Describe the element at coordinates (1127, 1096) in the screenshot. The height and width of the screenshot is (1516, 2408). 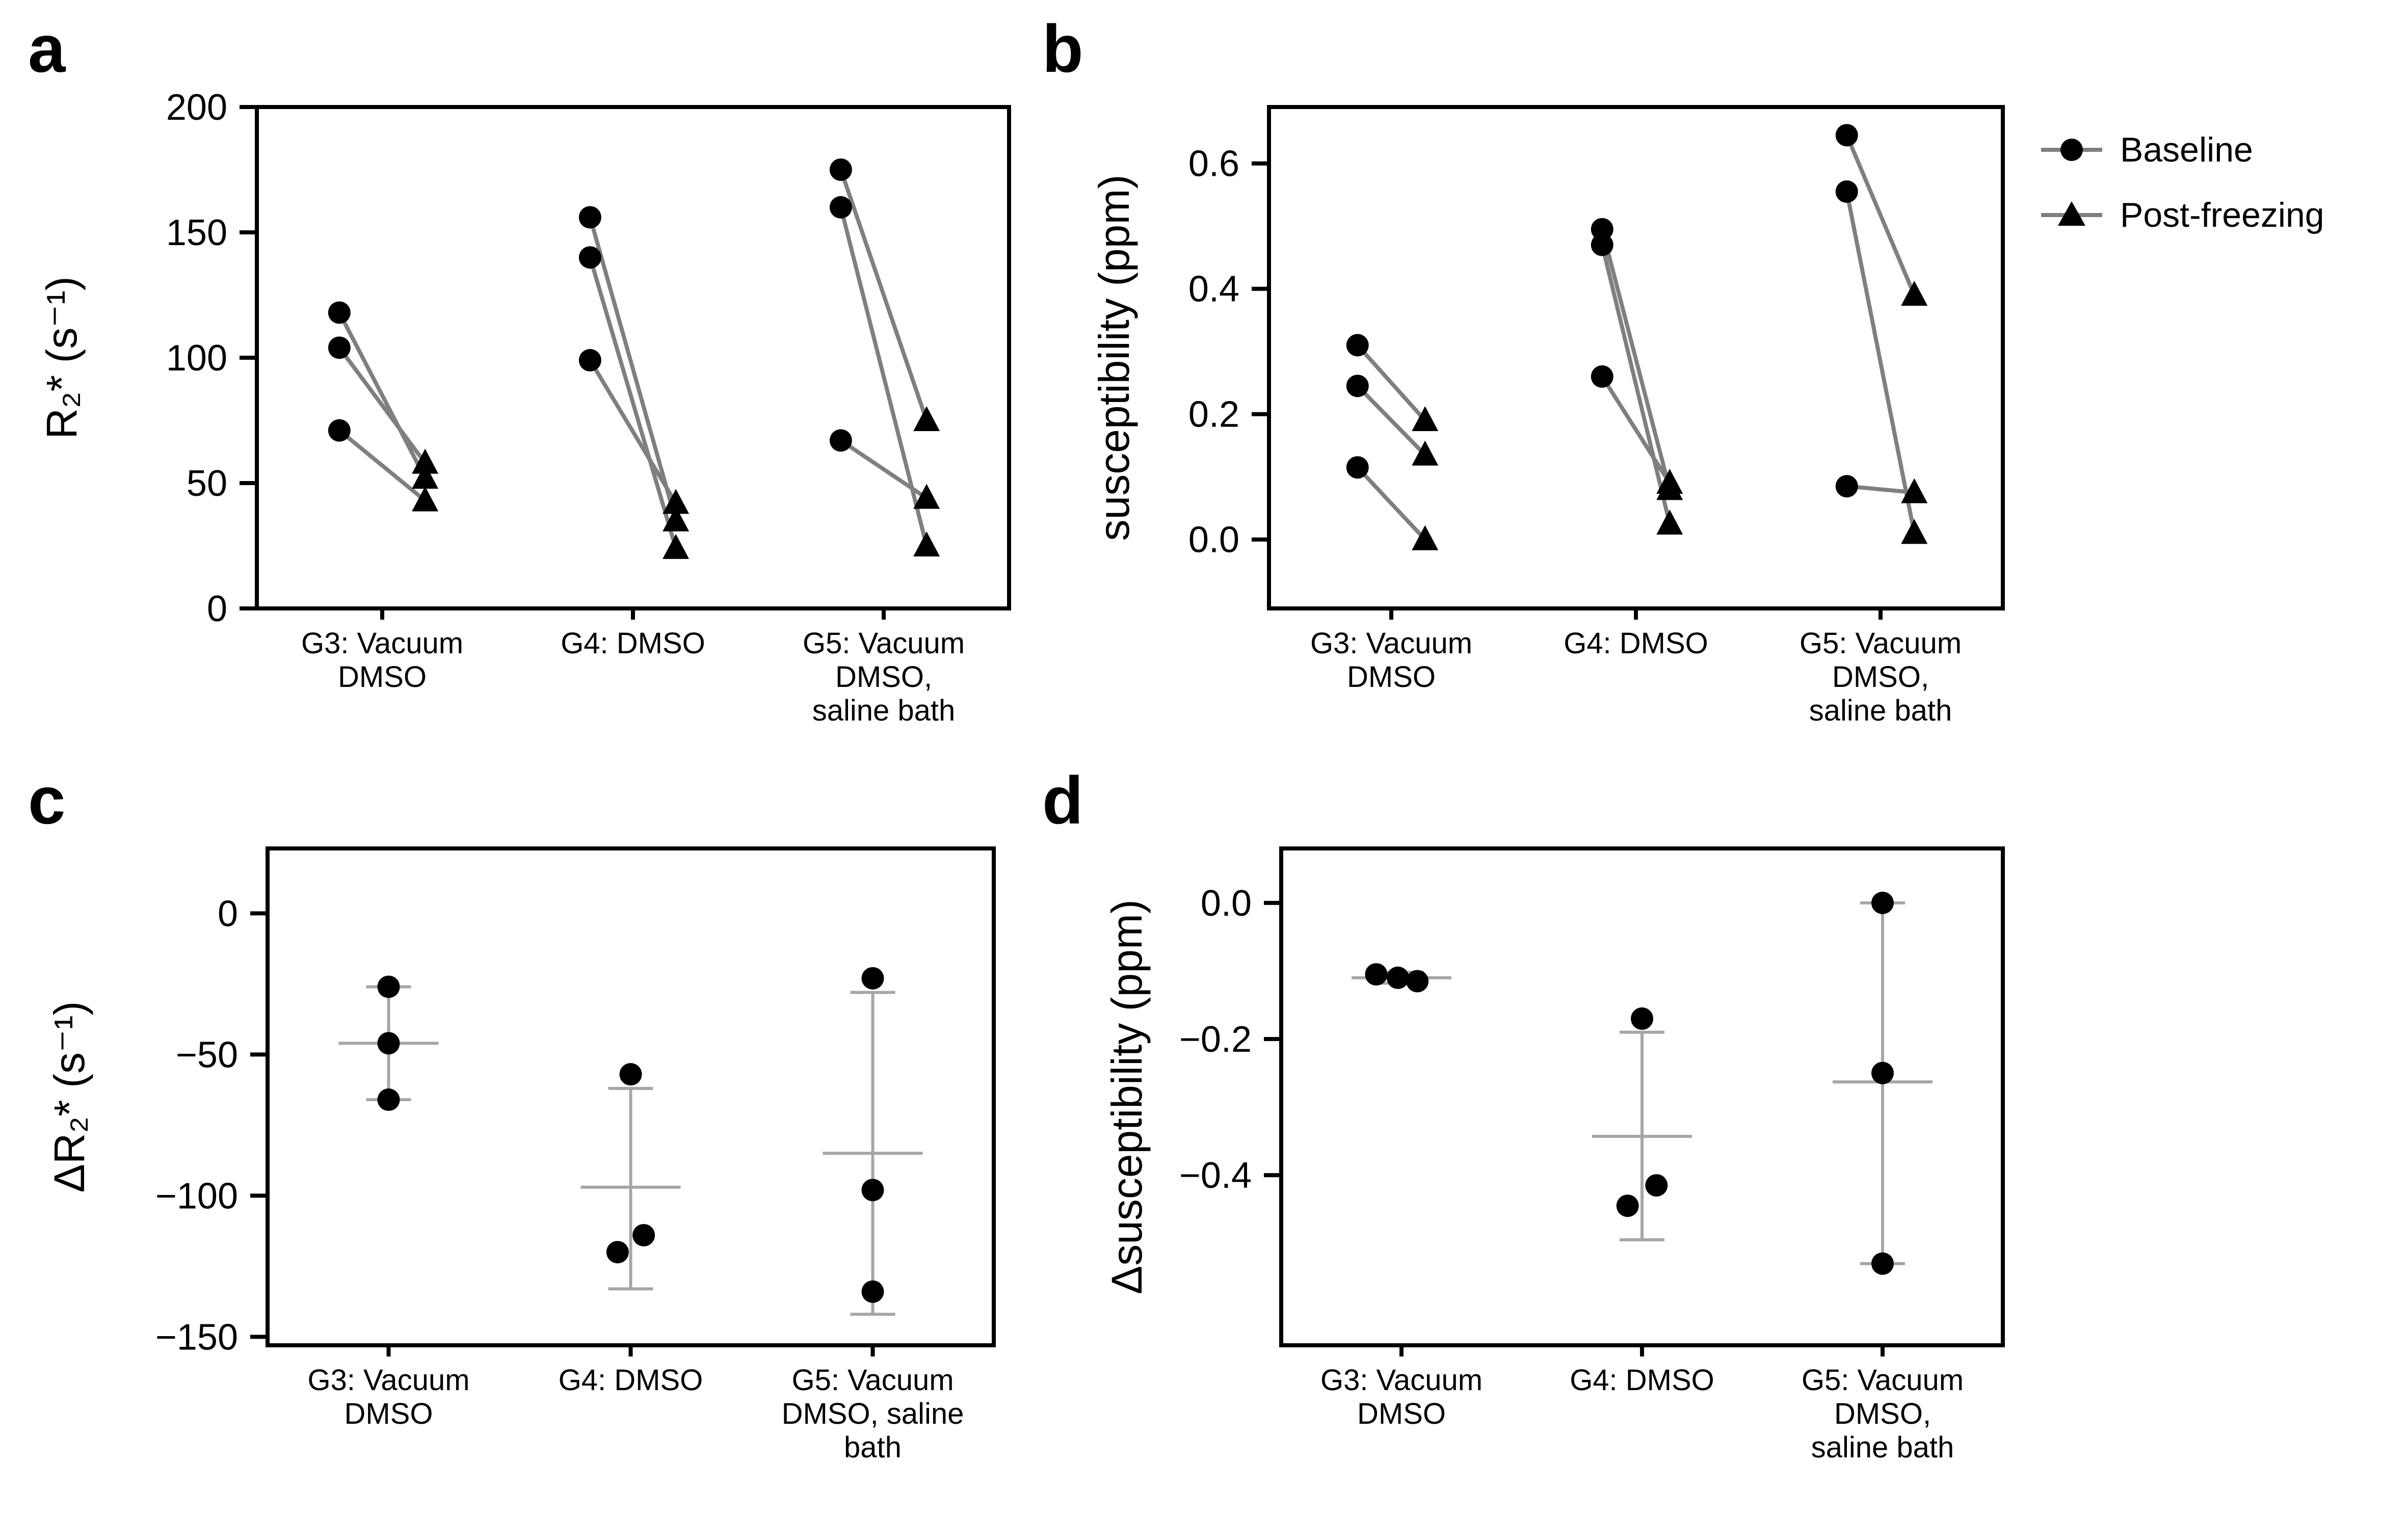
I see `y-axis-label: Δsusceptibility (ppm)` at that location.